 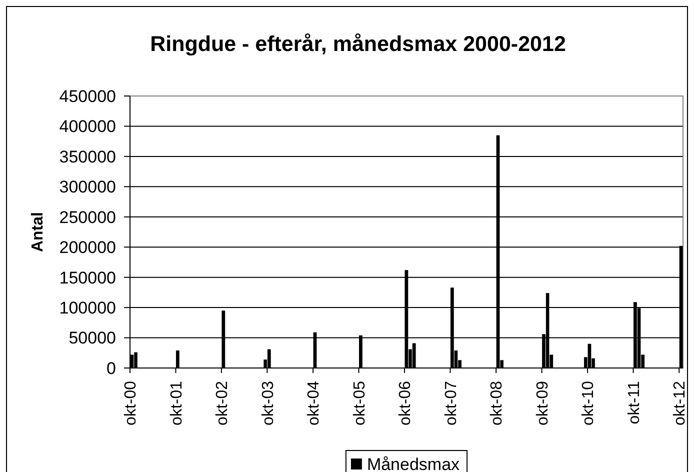 I want to click on x-tick-label: okt-01, so click(x=177, y=403).